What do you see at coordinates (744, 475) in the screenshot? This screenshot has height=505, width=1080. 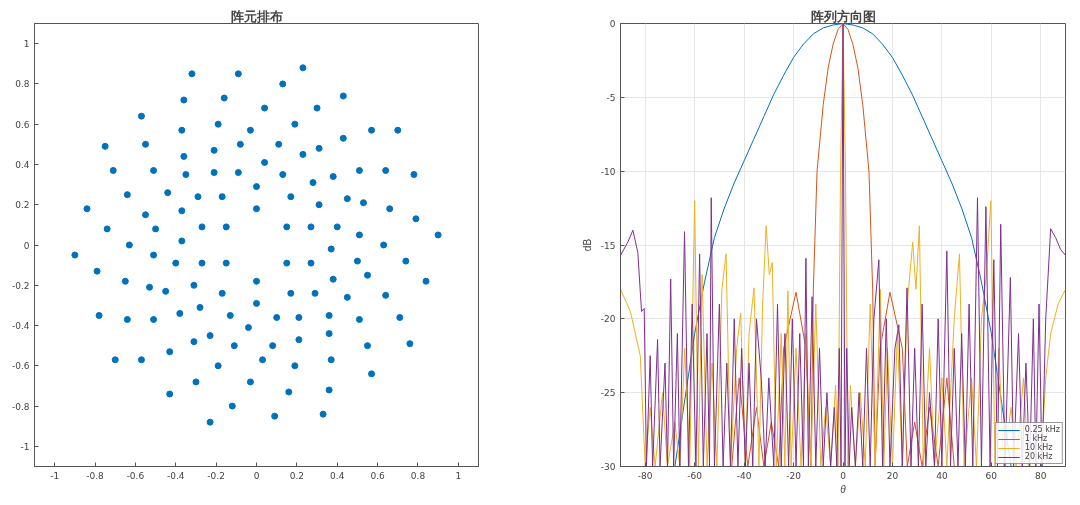 I see `x-tick-label: -40` at bounding box center [744, 475].